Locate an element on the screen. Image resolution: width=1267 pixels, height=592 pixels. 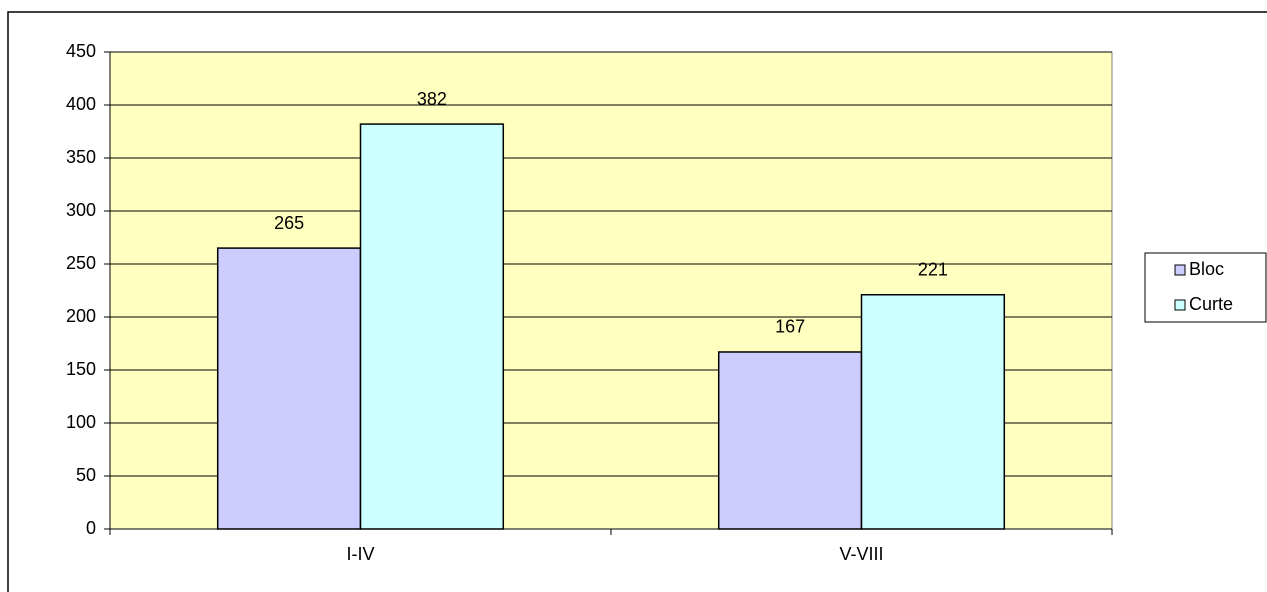
data-label: 221 is located at coordinates (933, 269).